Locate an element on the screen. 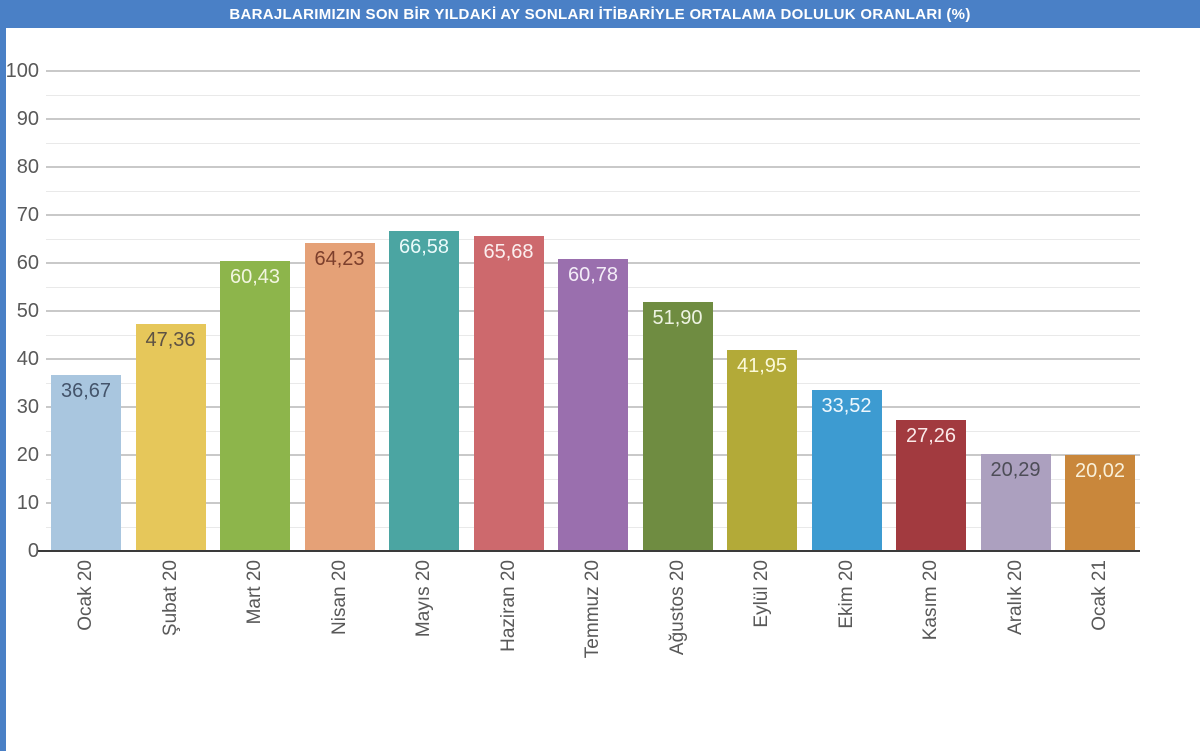 The height and width of the screenshot is (751, 1200). y-axis-tick-label: 50 is located at coordinates (27, 311).